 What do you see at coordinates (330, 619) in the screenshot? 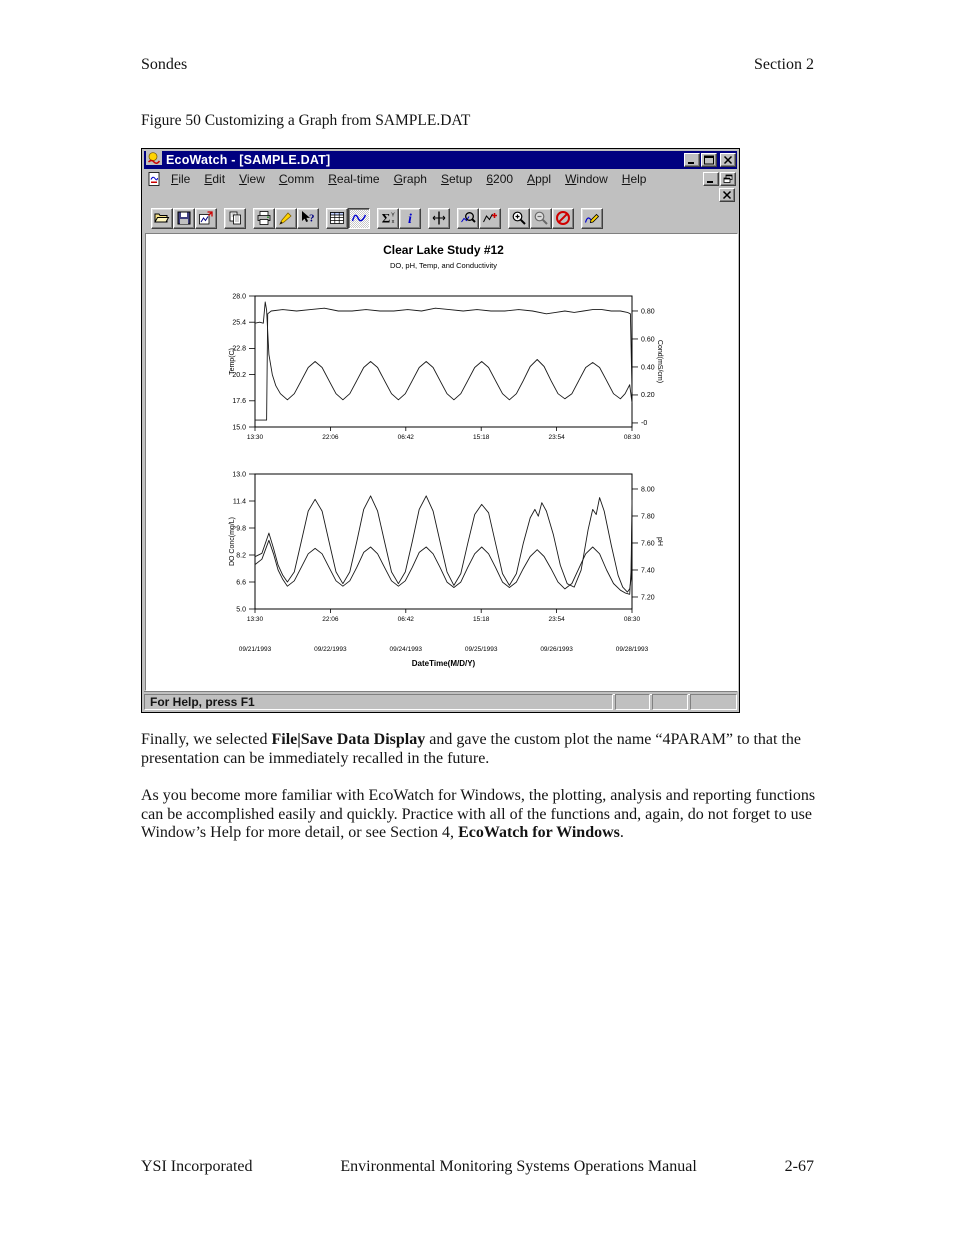
I see `svg-text: 22:06` at bounding box center [330, 619].